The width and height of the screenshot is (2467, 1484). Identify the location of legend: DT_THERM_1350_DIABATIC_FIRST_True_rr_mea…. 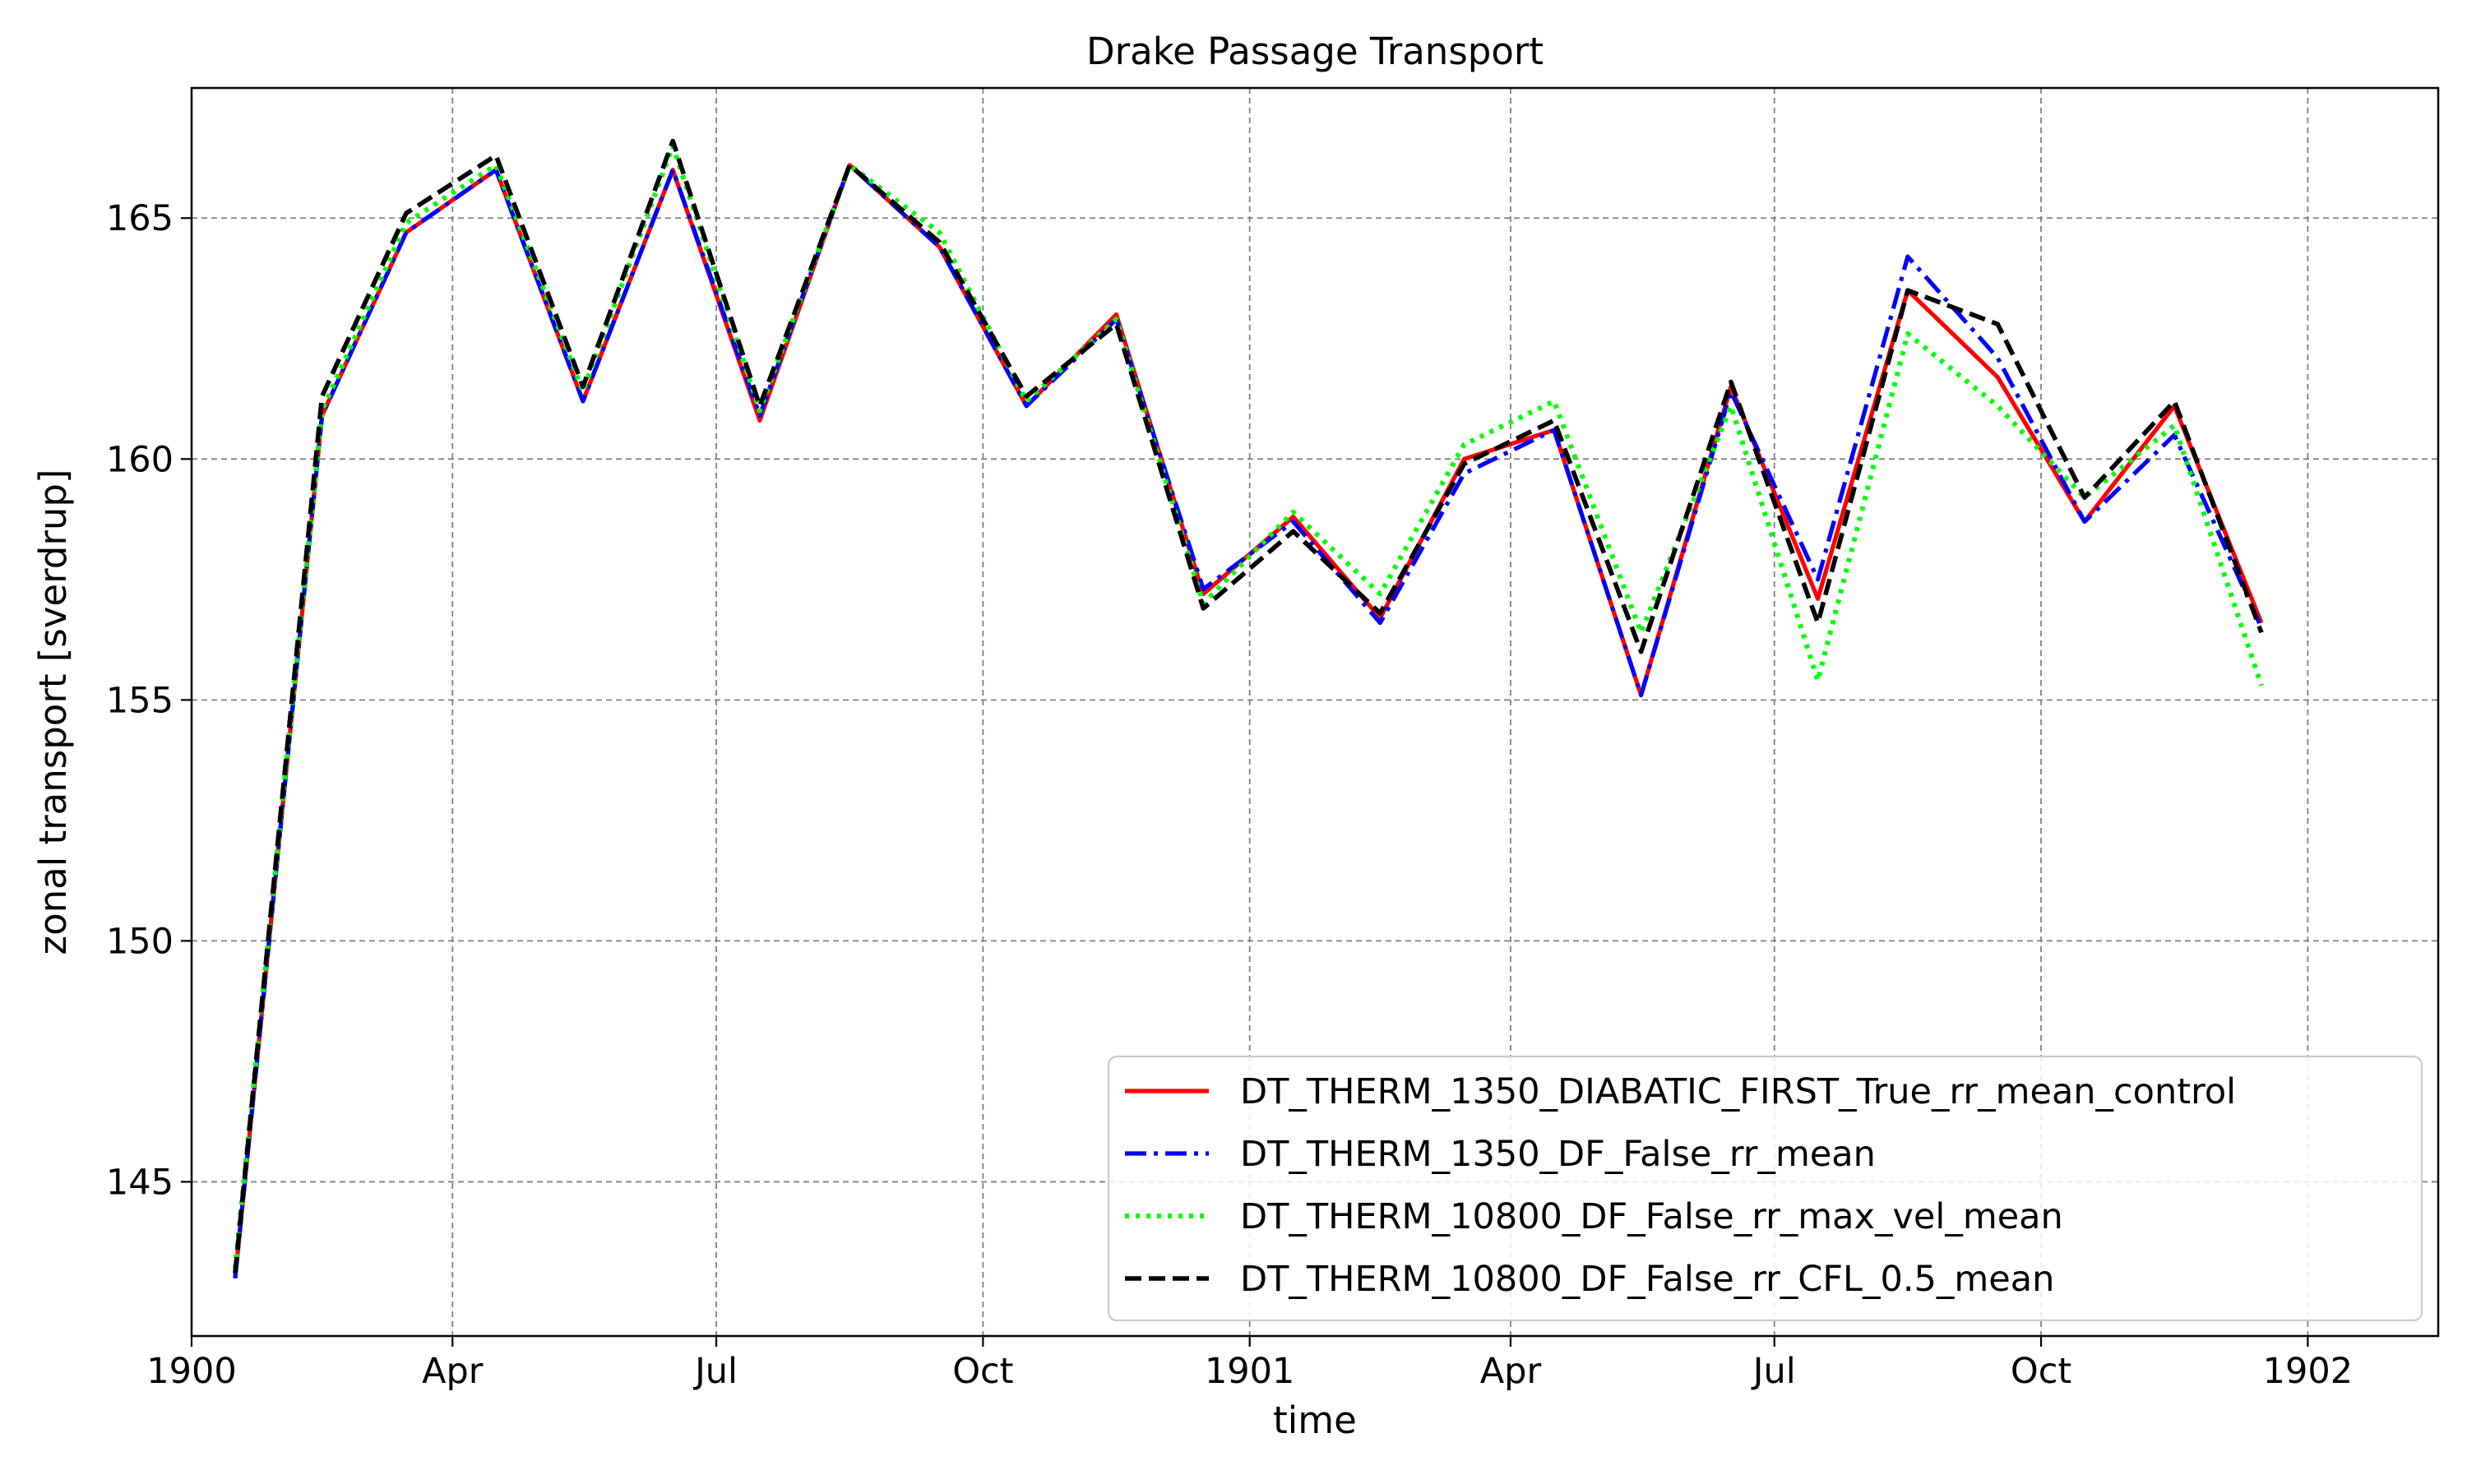
(1765, 1188).